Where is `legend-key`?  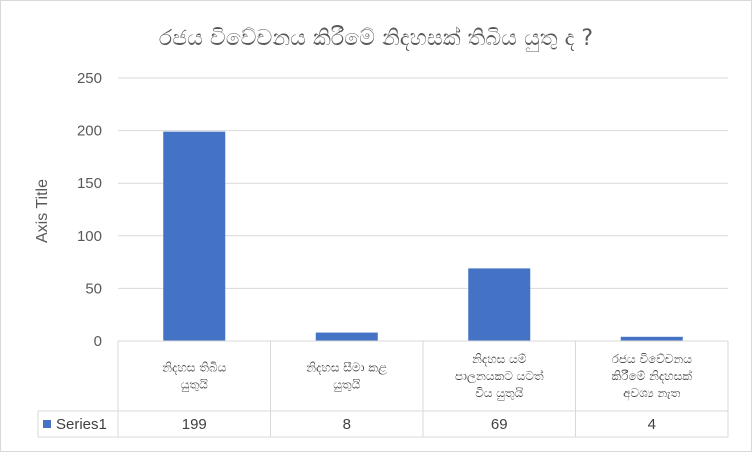 legend-key is located at coordinates (47, 424).